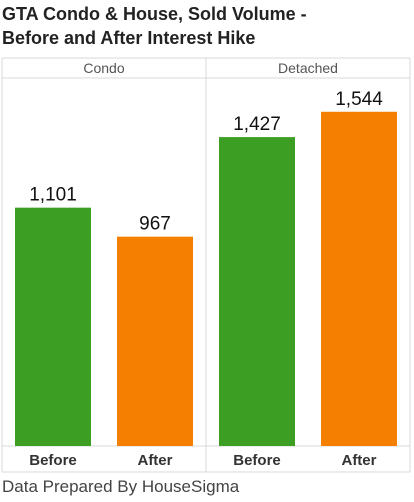 The image size is (414, 502). Describe the element at coordinates (154, 14) in the screenshot. I see `chart-title-line-1: GTA Condo & House, Sold Volume -` at that location.